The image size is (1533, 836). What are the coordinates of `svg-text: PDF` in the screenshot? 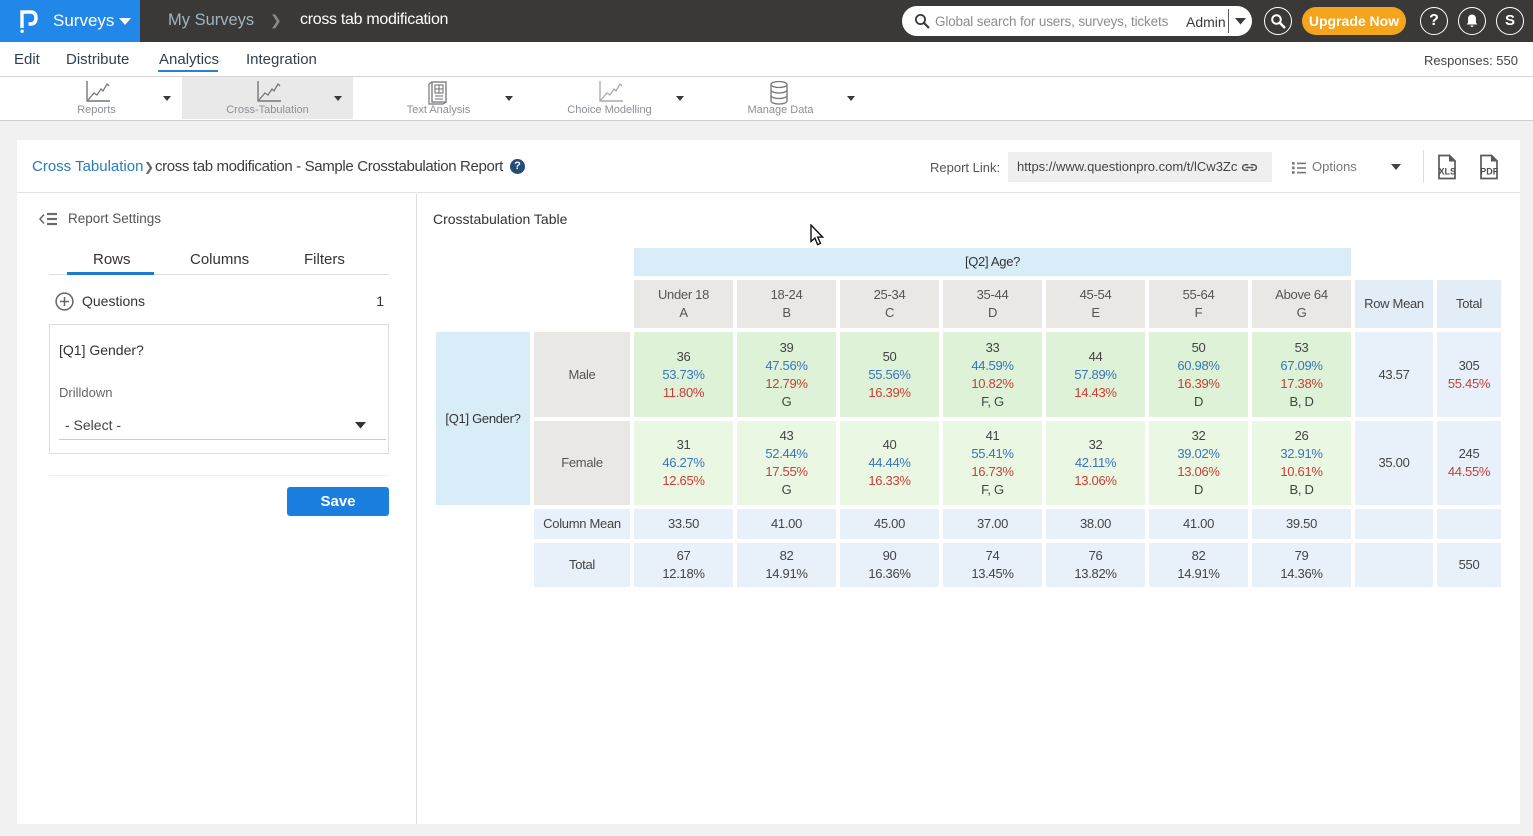 It's located at (1489, 172).